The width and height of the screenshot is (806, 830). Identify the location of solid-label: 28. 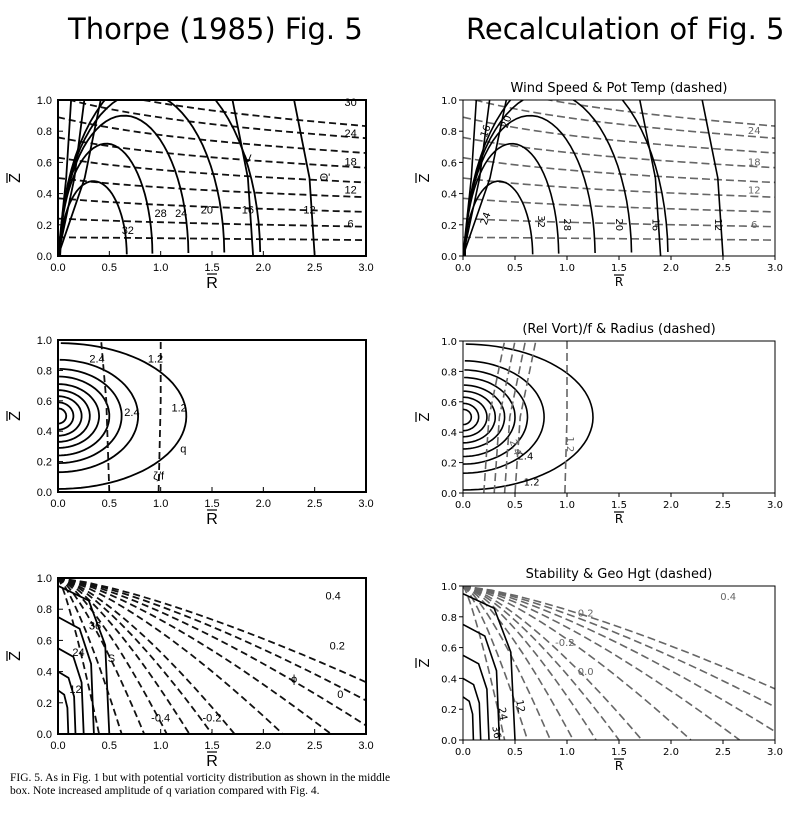
(161, 214).